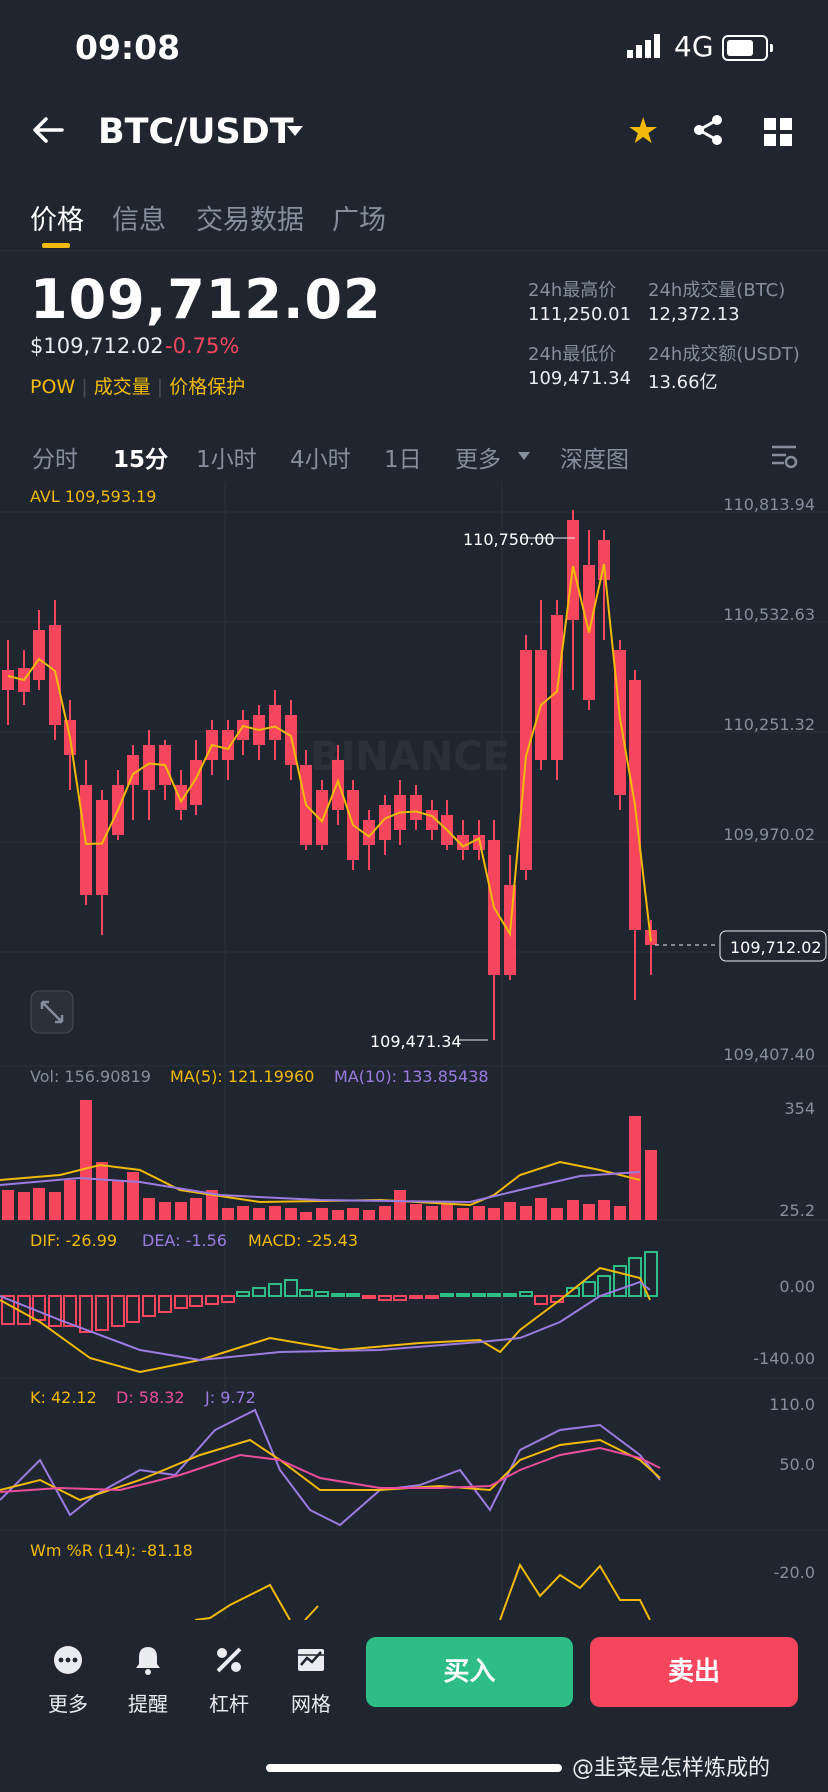  What do you see at coordinates (773, 946) in the screenshot?
I see `current-price-tag-box` at bounding box center [773, 946].